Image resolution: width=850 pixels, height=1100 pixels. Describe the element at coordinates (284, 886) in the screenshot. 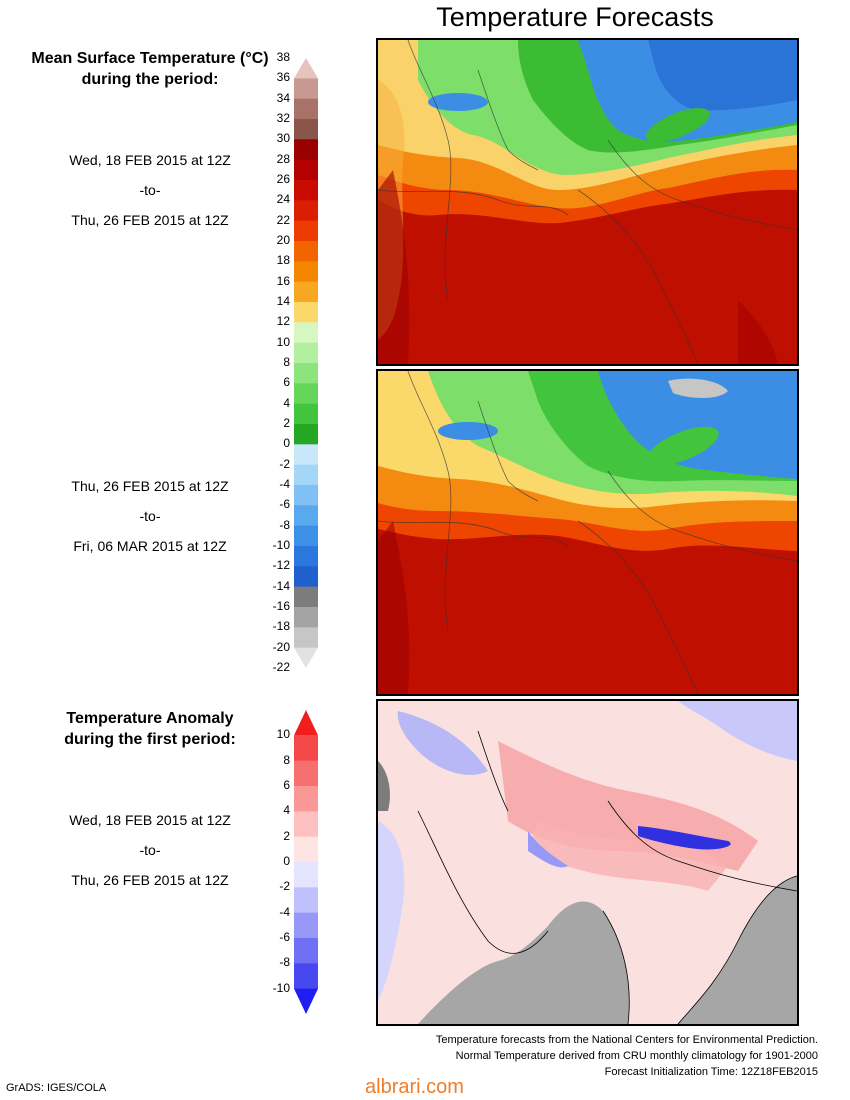

I see `anomaly-tick-label: -2` at that location.